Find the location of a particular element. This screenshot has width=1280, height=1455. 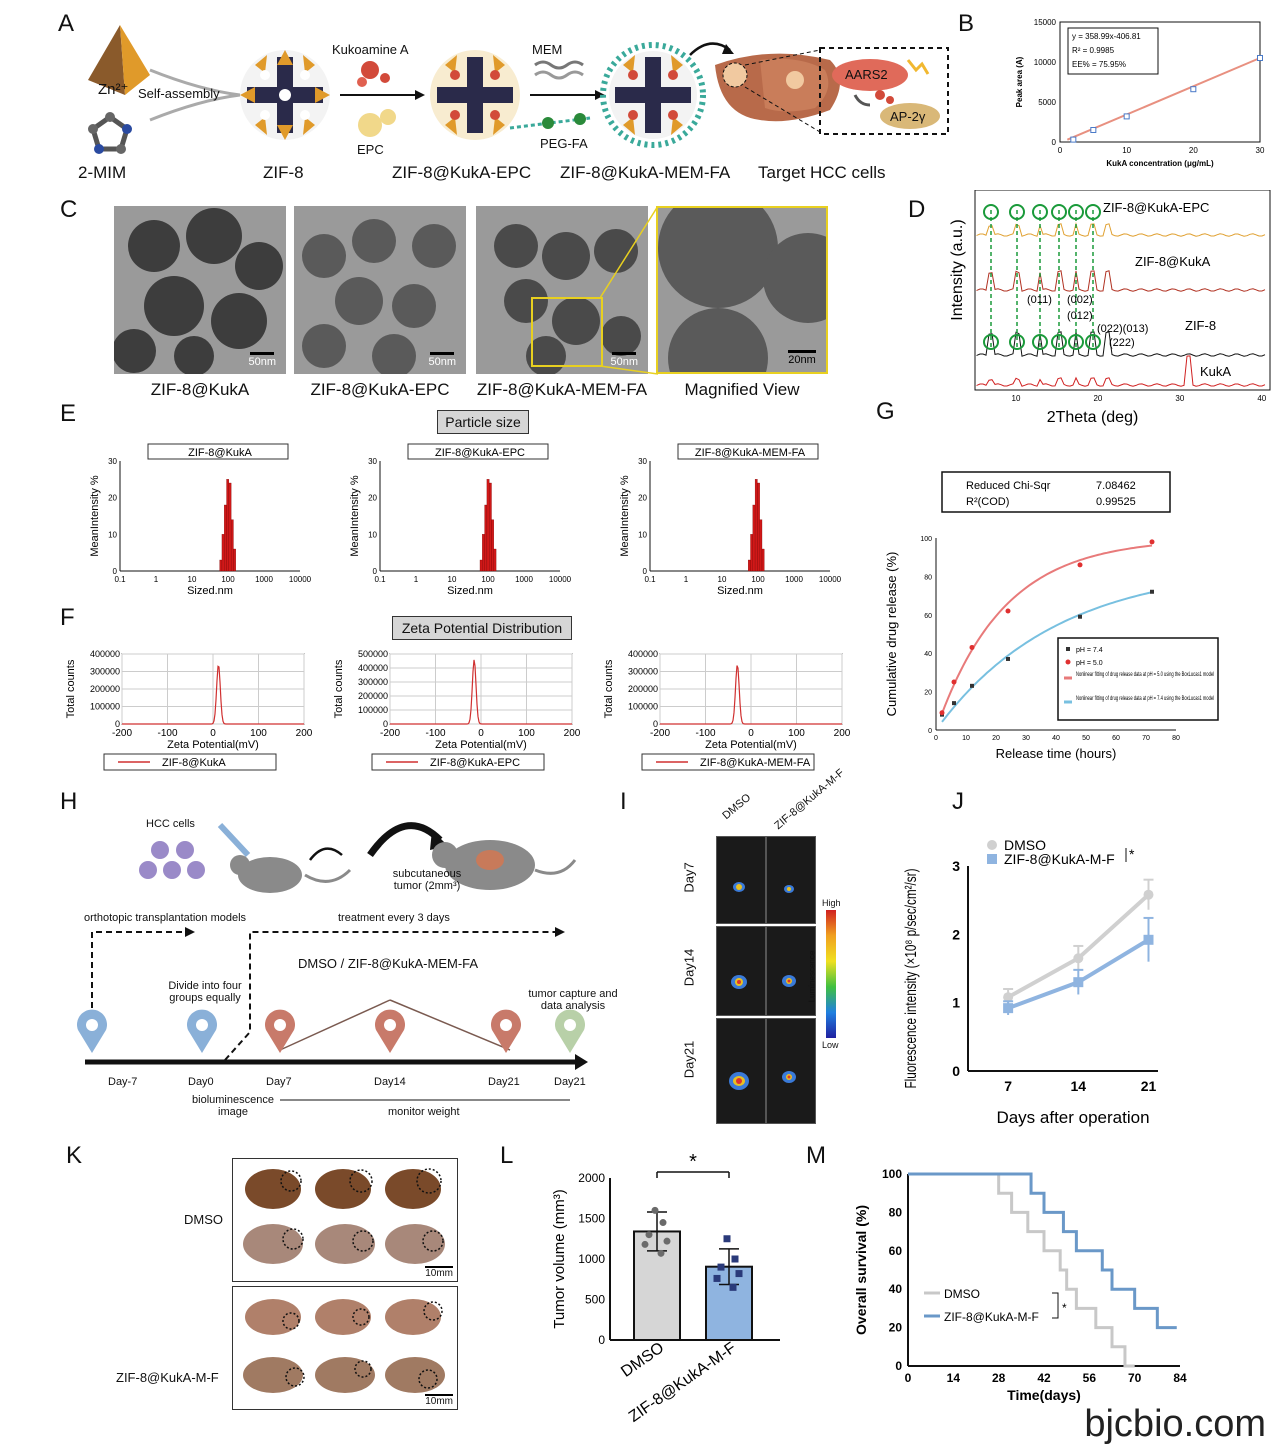

k-dmso-label: DMSO is located at coordinates (203, 1219).